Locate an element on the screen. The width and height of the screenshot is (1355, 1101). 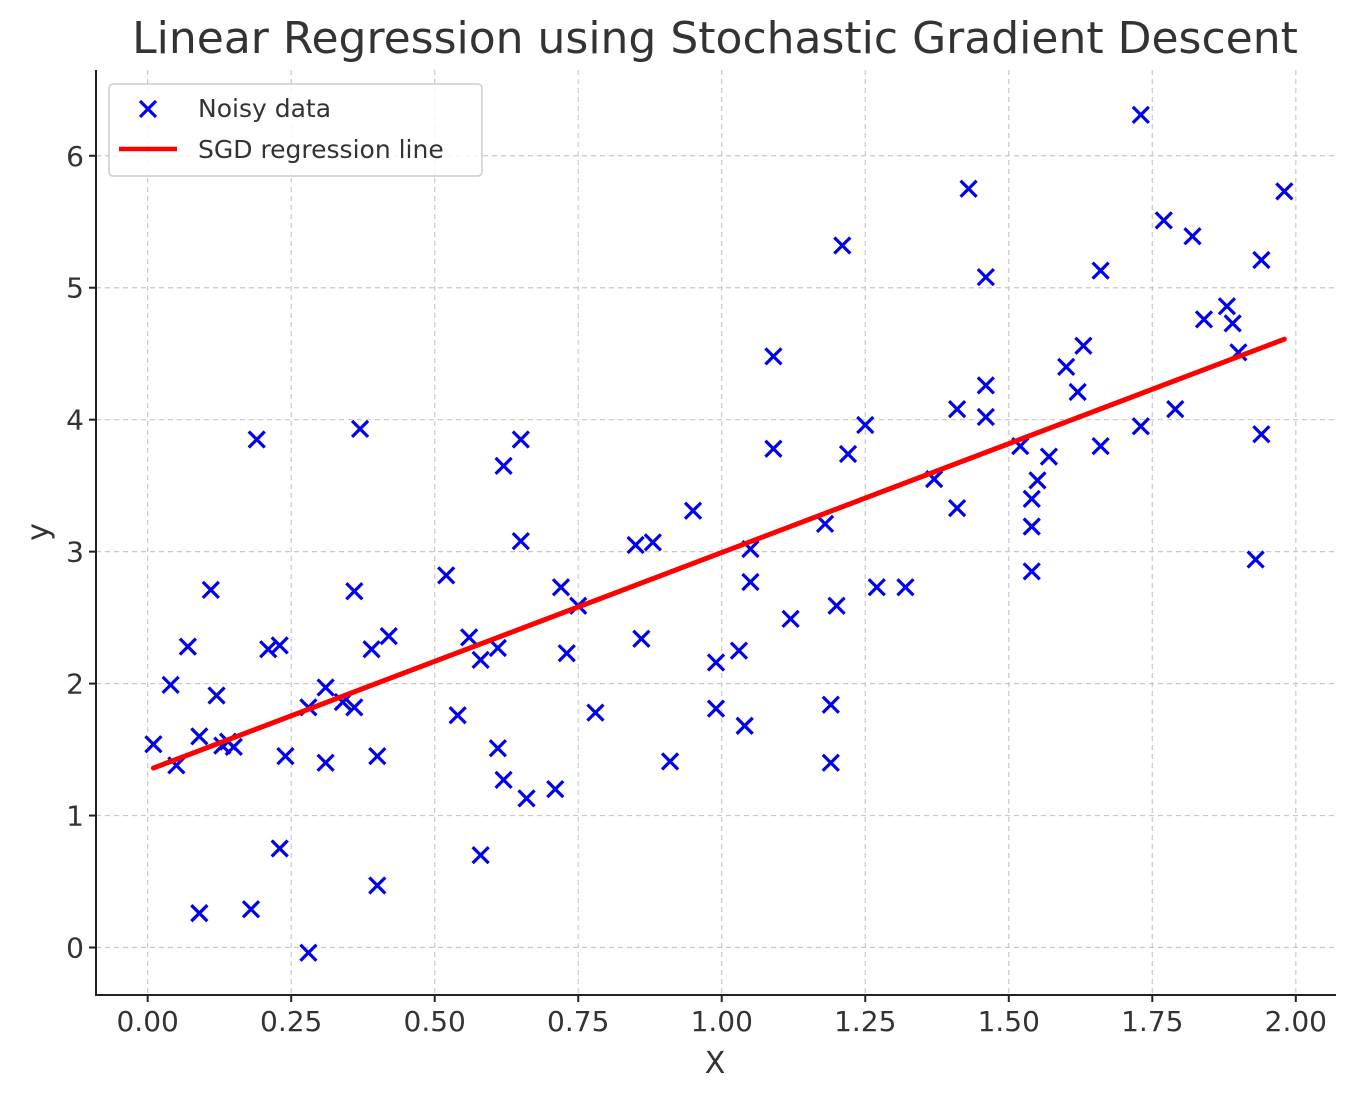
y-tick-label: 1 is located at coordinates (75, 816).